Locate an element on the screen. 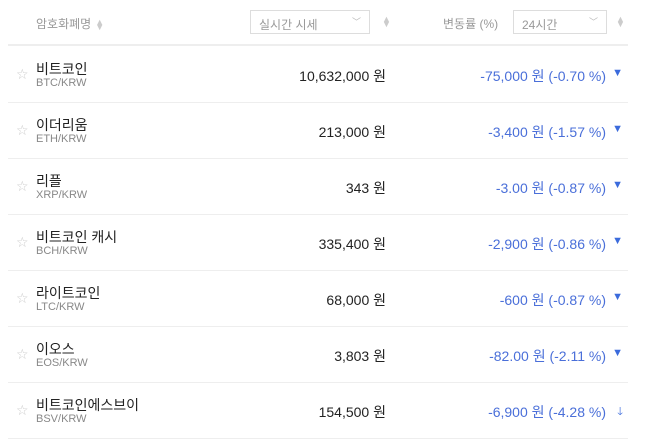  coin-symbol: XRP/KRW is located at coordinates (62, 195).